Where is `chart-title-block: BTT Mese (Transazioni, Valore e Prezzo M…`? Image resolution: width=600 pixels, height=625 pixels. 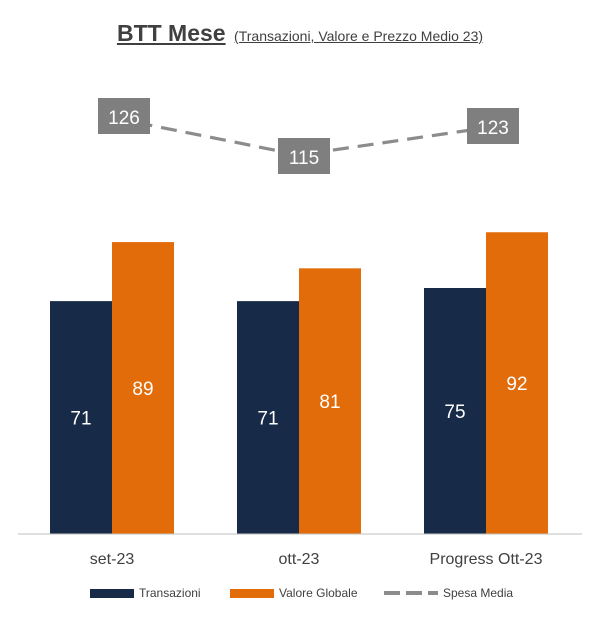
chart-title-block: BTT Mese (Transazioni, Valore e Prezzo M… is located at coordinates (300, 33).